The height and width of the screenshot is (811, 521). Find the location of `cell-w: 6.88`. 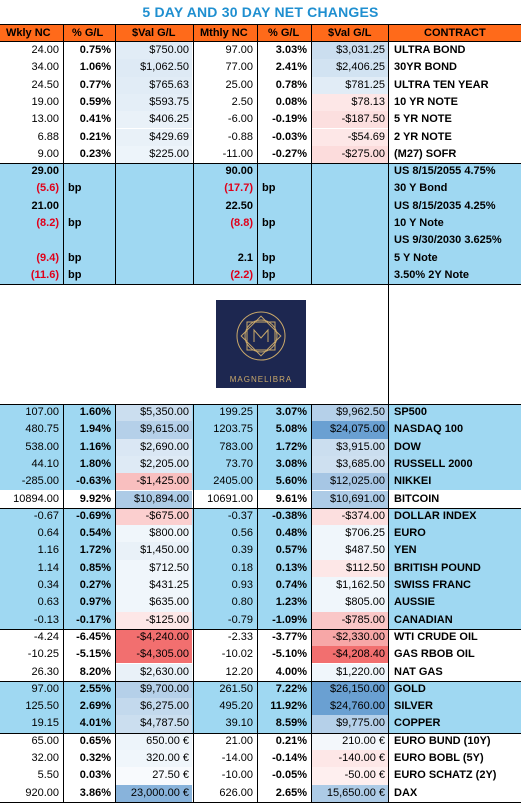

cell-w: 6.88 is located at coordinates (48, 136).